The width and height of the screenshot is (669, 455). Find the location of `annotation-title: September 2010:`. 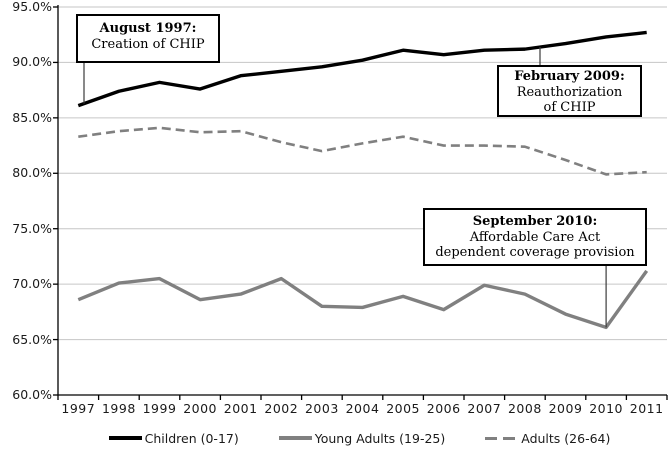

annotation-title: September 2010: is located at coordinates (535, 221).